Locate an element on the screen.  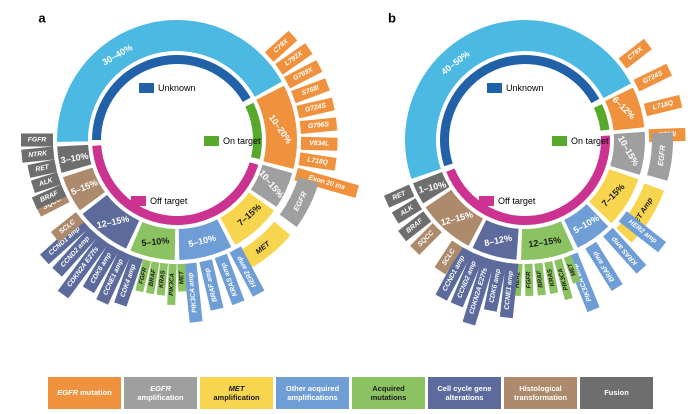
ribbon-a-alk is located at coordinates (46, 182).